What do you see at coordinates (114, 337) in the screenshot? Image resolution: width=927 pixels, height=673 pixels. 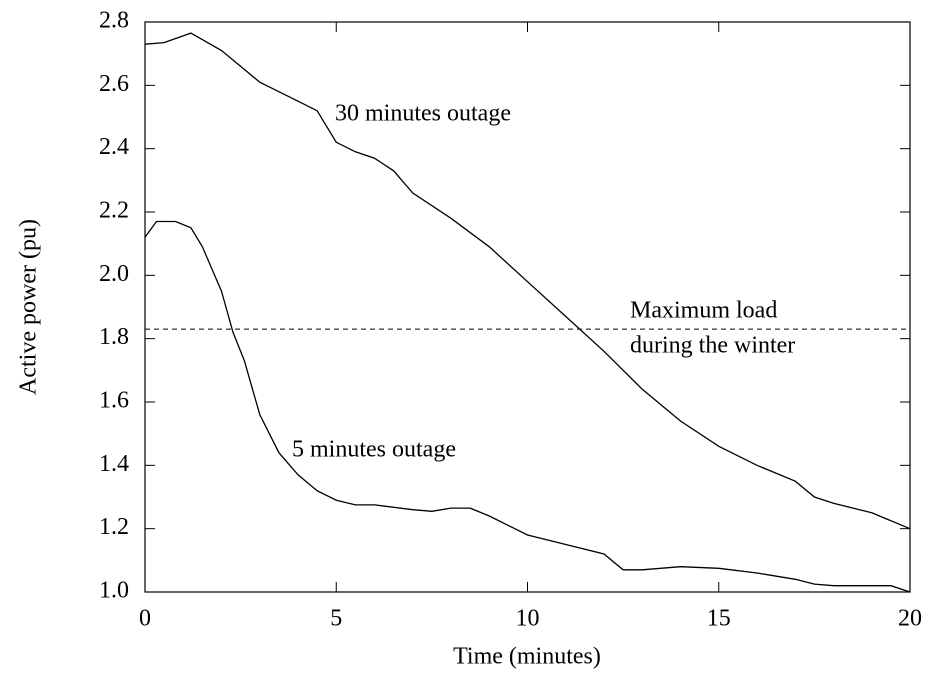 I see `y-tick-label: 1.8` at bounding box center [114, 337].